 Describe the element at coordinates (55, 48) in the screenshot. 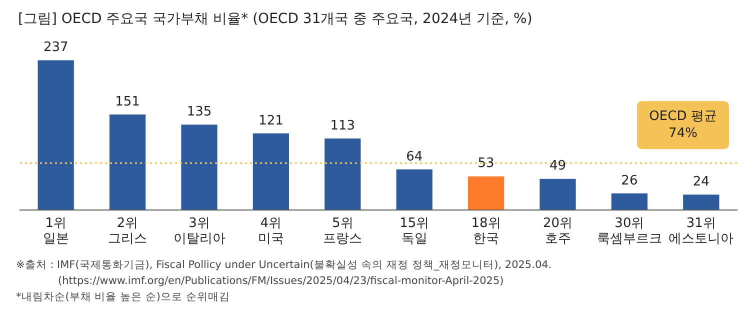

I see `data-label: 237` at that location.